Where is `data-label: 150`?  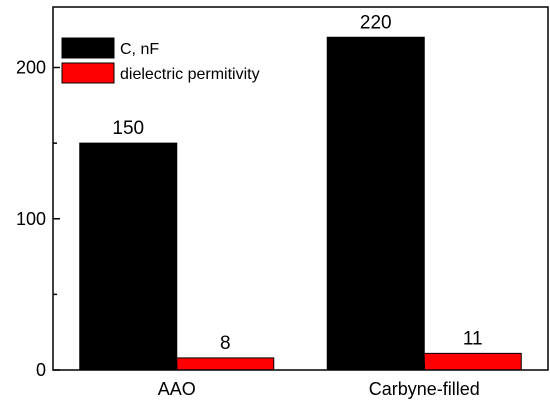 data-label: 150 is located at coordinates (128, 128).